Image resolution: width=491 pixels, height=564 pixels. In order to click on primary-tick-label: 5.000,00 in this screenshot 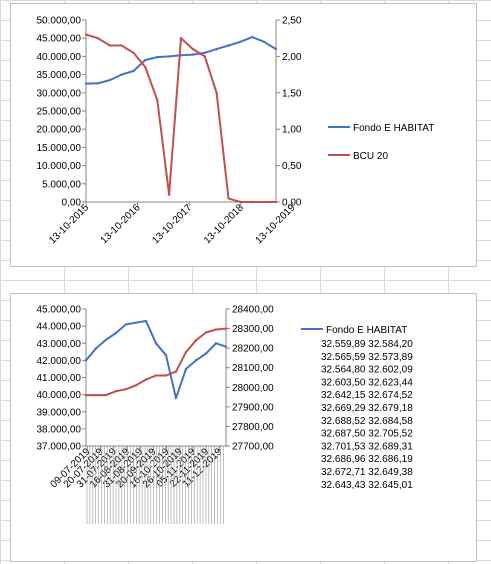, I will do `click(61, 184)`.